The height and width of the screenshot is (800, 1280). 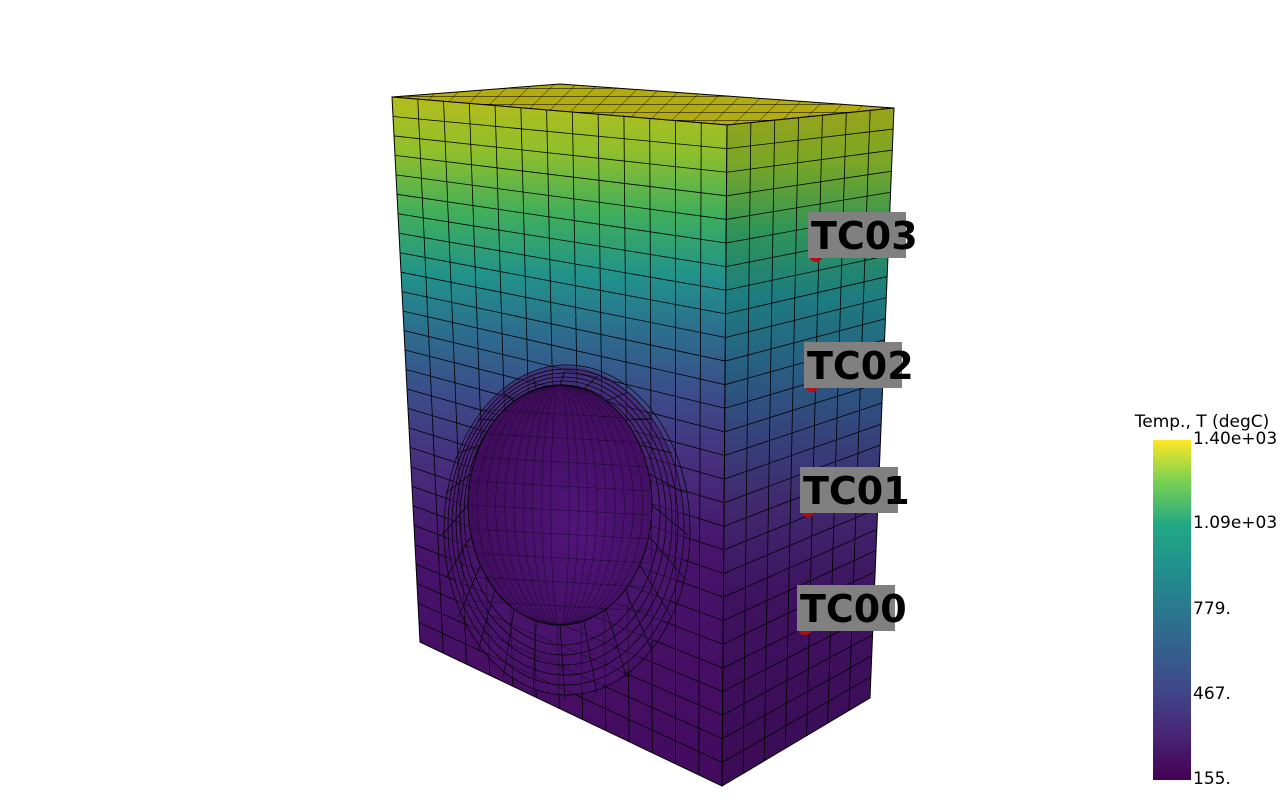 I want to click on colorbar-tick-label: 1.40e+03, so click(x=1235, y=439).